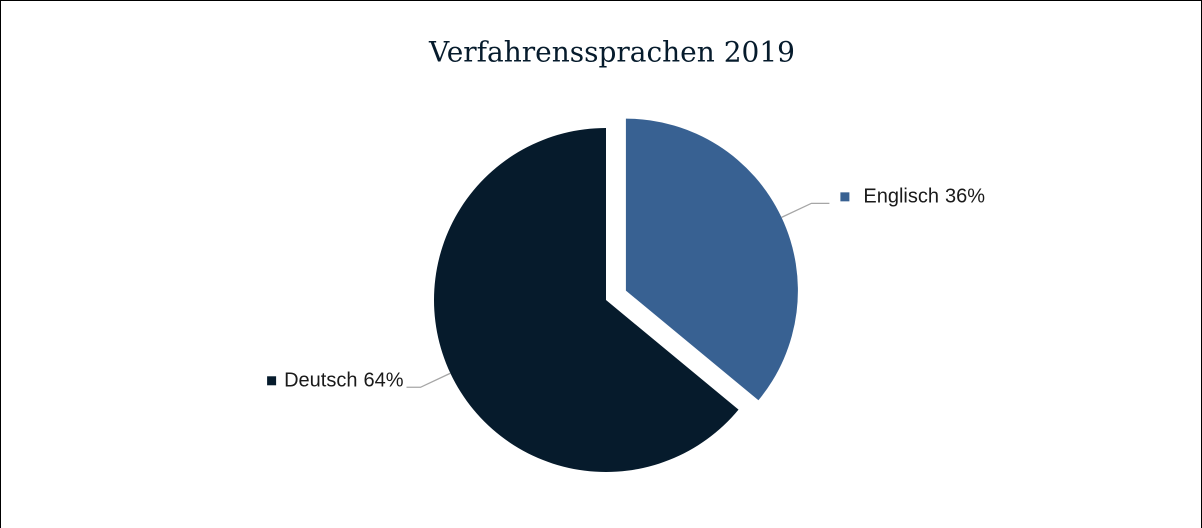 The image size is (1202, 528). I want to click on chart-title: Verfahrenssprachen 2019, so click(611, 52).